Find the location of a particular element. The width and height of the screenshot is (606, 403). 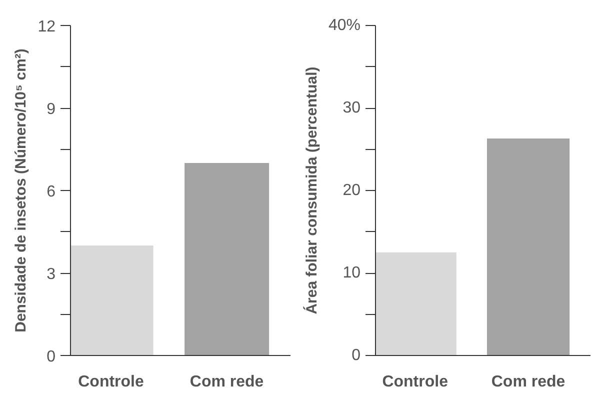

y-tick-label: 6 is located at coordinates (51, 192).